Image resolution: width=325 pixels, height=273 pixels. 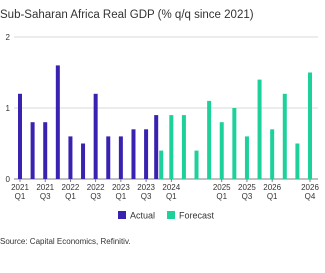 I want to click on x-tick-label: 2022 Q3, so click(x=96, y=192).